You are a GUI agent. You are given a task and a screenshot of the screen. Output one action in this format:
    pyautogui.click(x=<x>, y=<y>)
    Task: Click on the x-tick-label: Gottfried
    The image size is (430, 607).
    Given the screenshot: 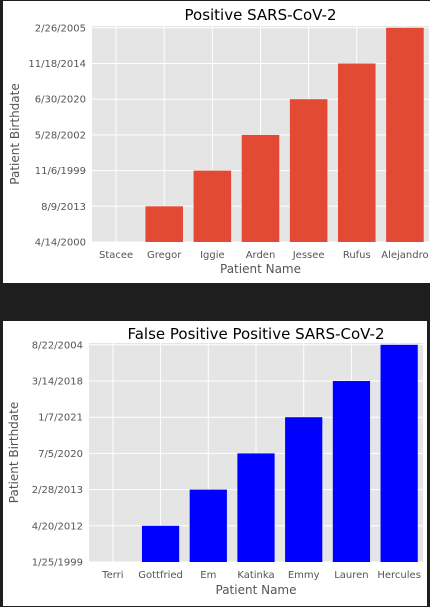 What is the action you would take?
    pyautogui.click(x=160, y=575)
    